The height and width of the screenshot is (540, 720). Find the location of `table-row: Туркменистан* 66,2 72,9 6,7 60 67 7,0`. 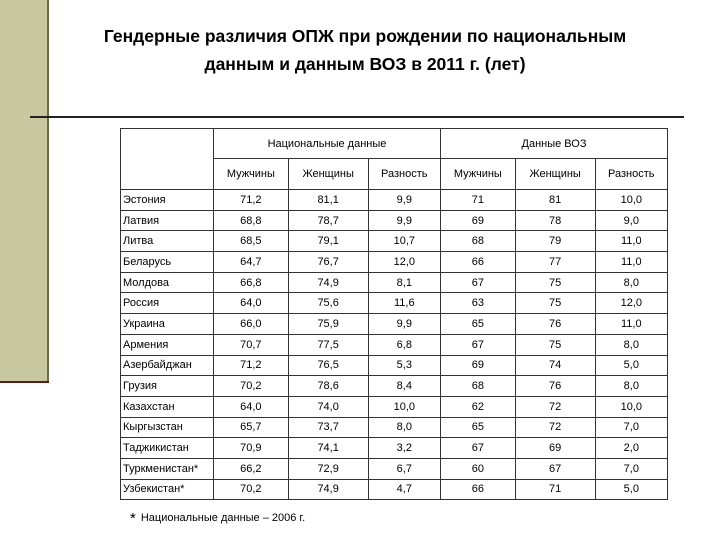

table-row: Туркменистан* 66,2 72,9 6,7 60 67 7,0 is located at coordinates (394, 468).